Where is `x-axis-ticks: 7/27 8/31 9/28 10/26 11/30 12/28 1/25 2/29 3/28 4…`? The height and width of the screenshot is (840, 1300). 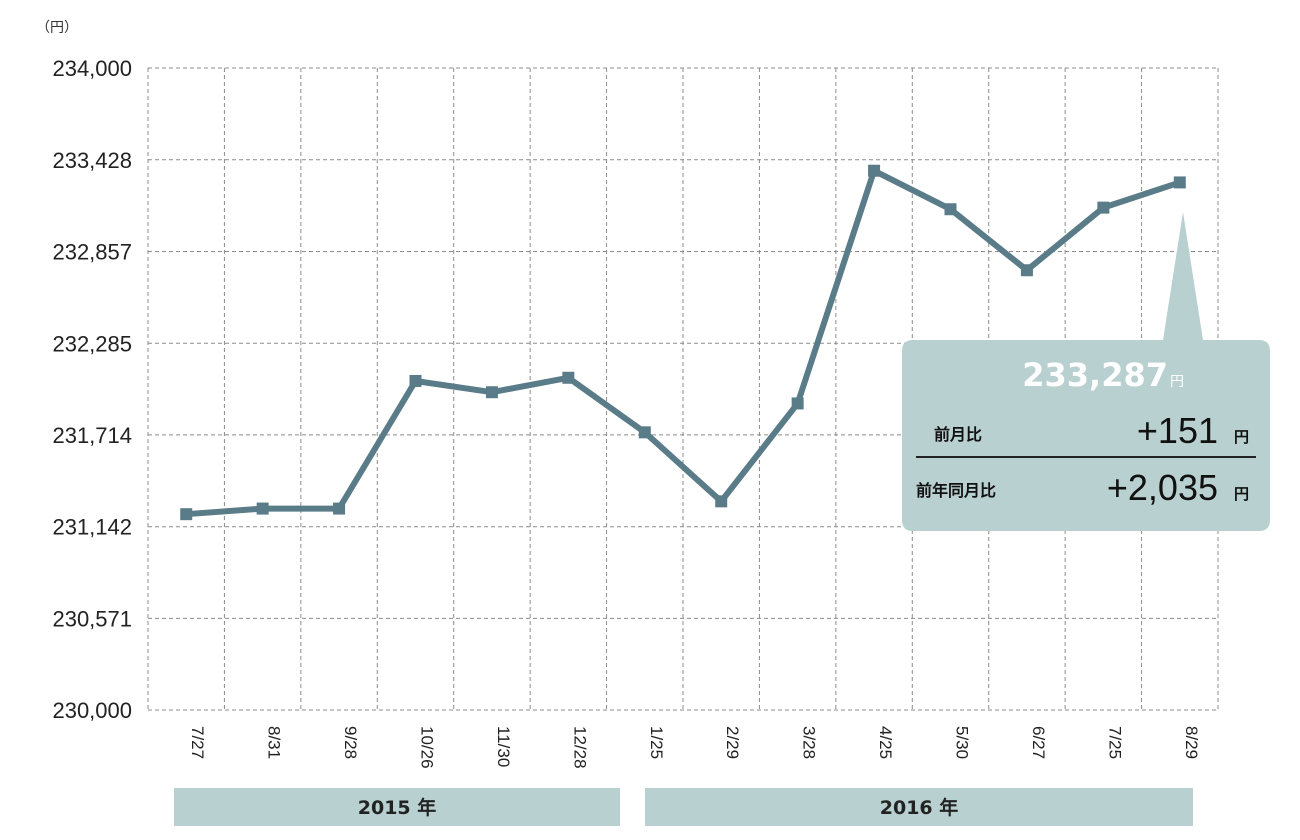
x-axis-ticks: 7/27 8/31 9/28 10/26 11/30 12/28 1/25 2/29 3/28 4… is located at coordinates (694, 747).